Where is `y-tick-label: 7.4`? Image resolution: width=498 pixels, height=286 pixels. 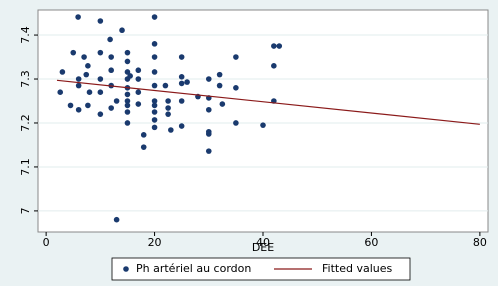
y-tick-label: 7.4 is located at coordinates (25, 35).